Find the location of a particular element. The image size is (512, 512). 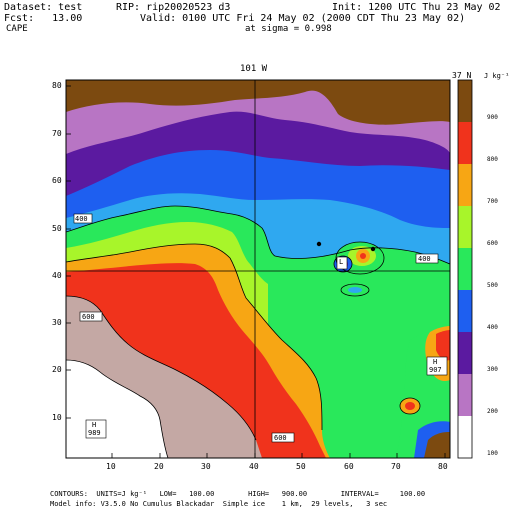

dataset-label: Dataset: test is located at coordinates (43, 7).